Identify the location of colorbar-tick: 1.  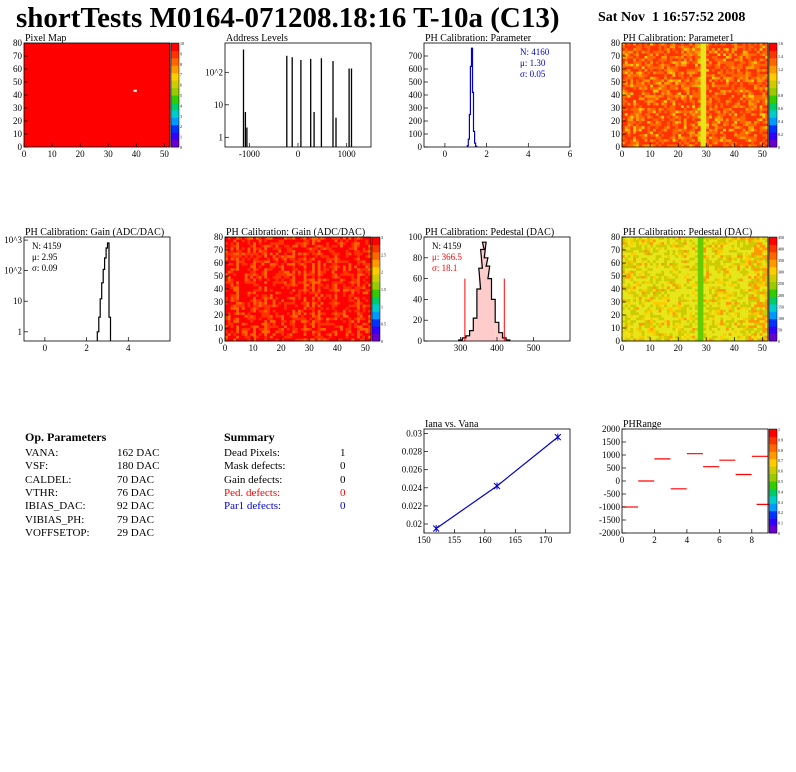
(382, 306).